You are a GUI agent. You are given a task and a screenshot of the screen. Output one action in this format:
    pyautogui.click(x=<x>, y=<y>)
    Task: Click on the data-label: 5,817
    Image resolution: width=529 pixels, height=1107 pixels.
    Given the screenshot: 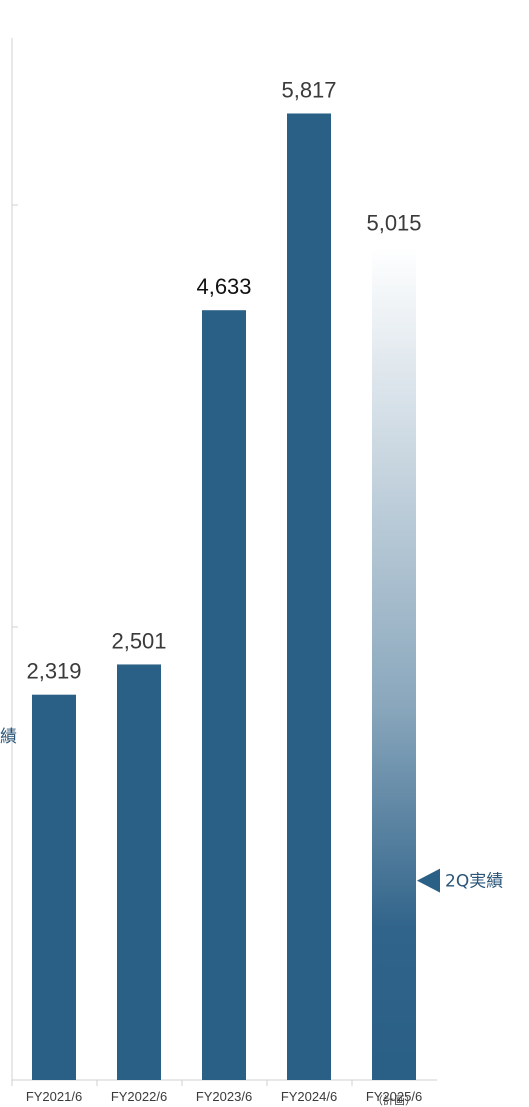 What is the action you would take?
    pyautogui.click(x=308, y=89)
    